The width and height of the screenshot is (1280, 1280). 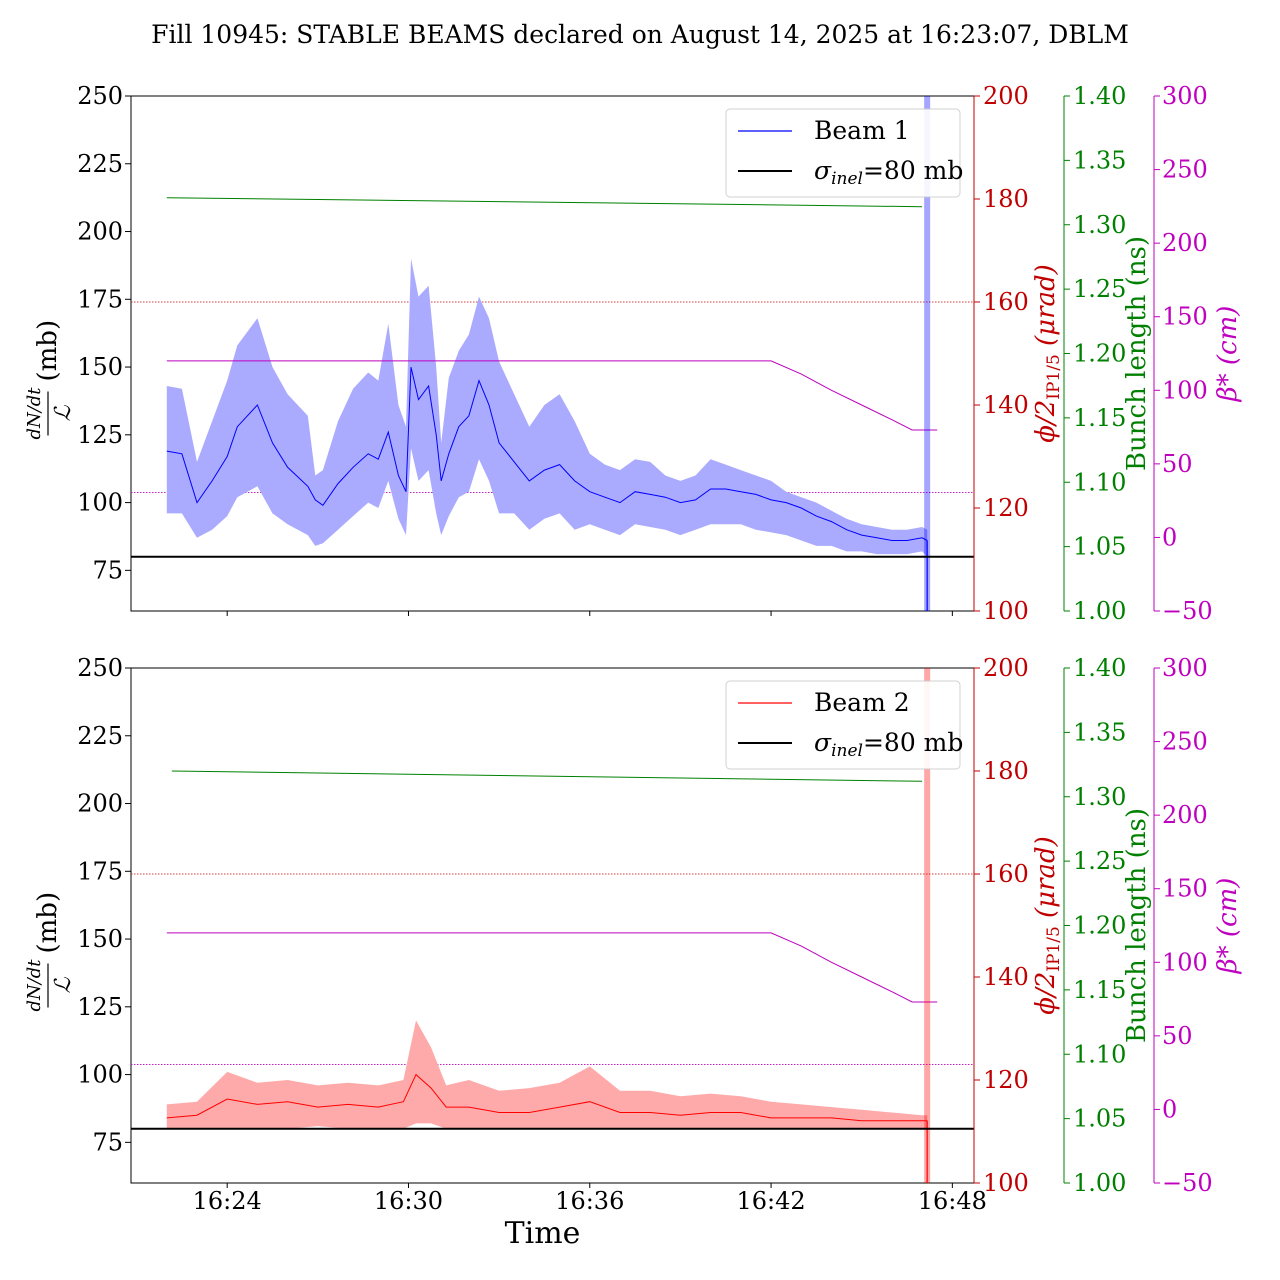 I want to click on x-tick-label: 16:24, so click(x=227, y=1201).